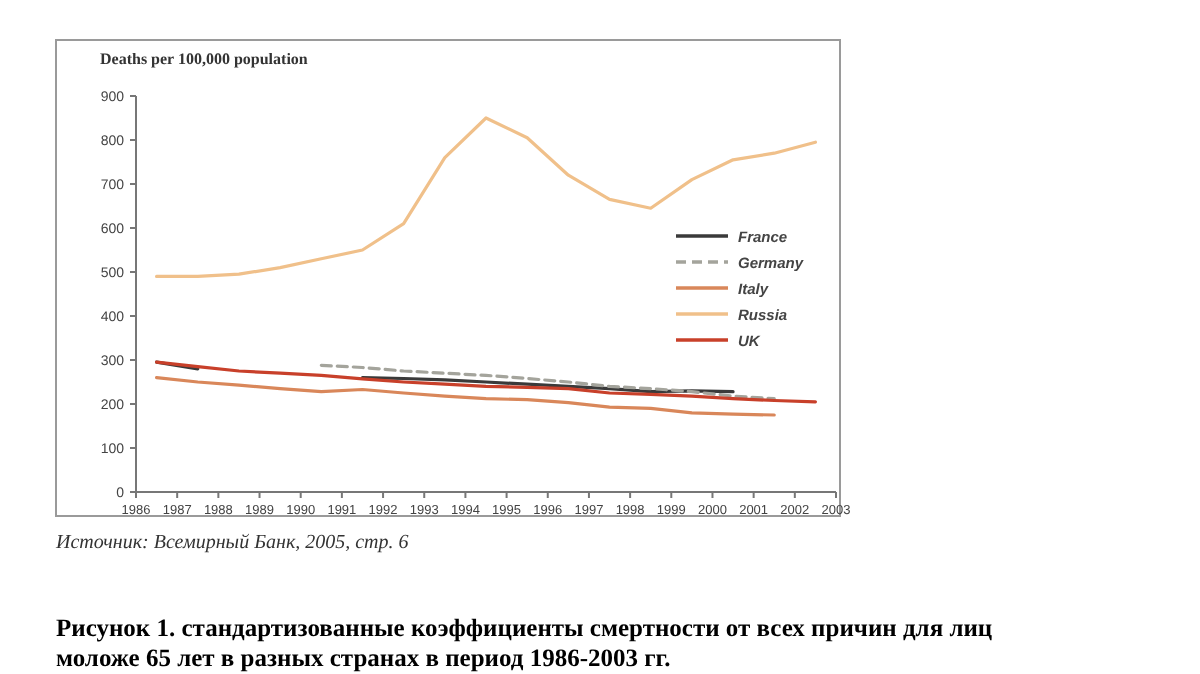 This screenshot has width=1200, height=674. What do you see at coordinates (231, 543) in the screenshot?
I see `text: Источник: Всемирный Банк, 2005, стр. 6` at bounding box center [231, 543].